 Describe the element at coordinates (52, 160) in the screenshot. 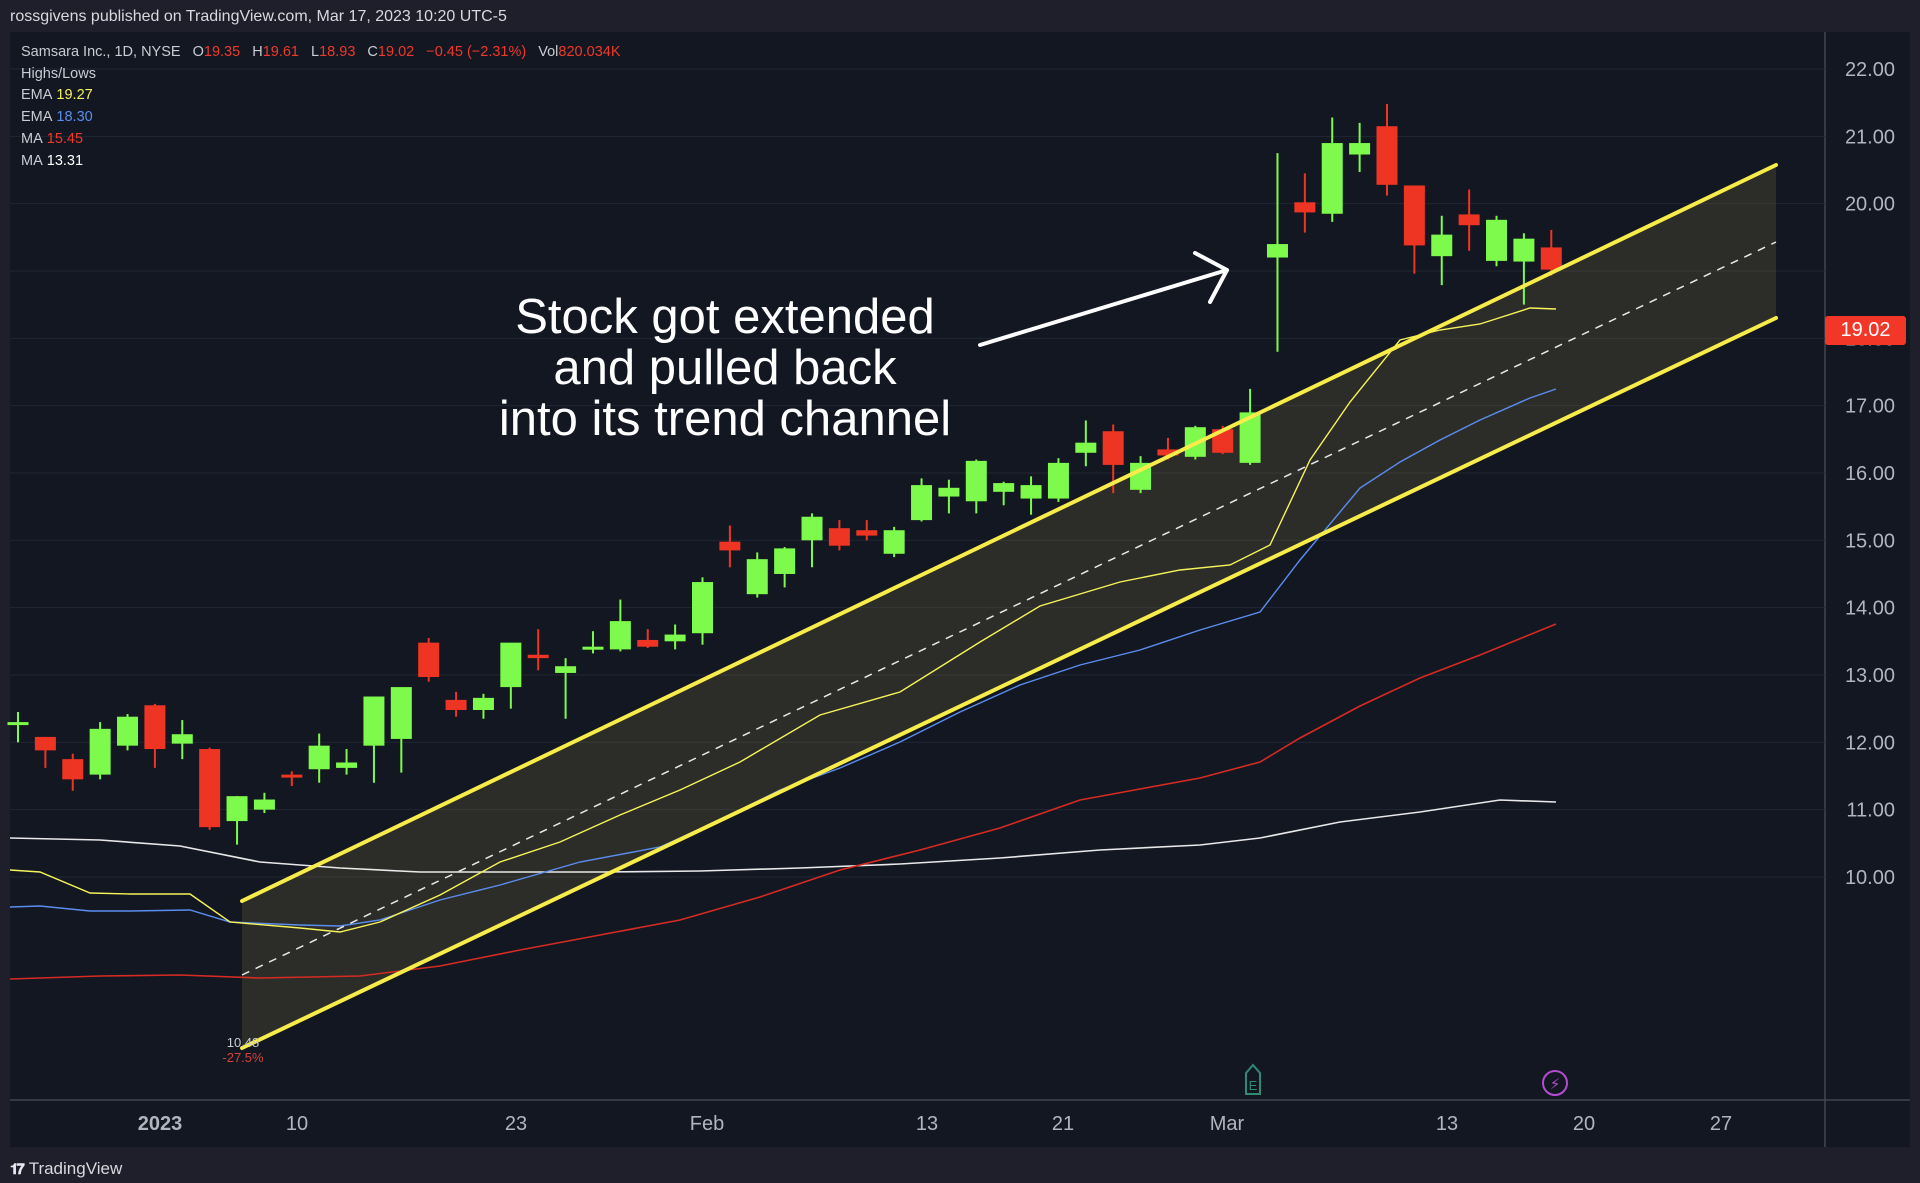

I see `legend-ma-long: MA 13.31` at that location.